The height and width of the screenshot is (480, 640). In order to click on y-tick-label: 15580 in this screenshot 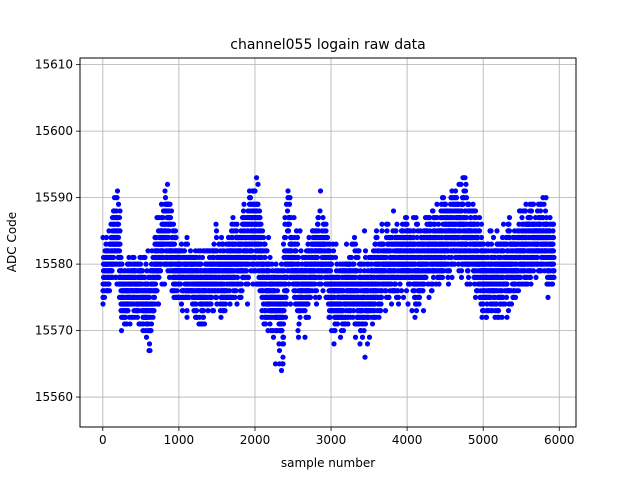, I will do `click(54, 264)`.